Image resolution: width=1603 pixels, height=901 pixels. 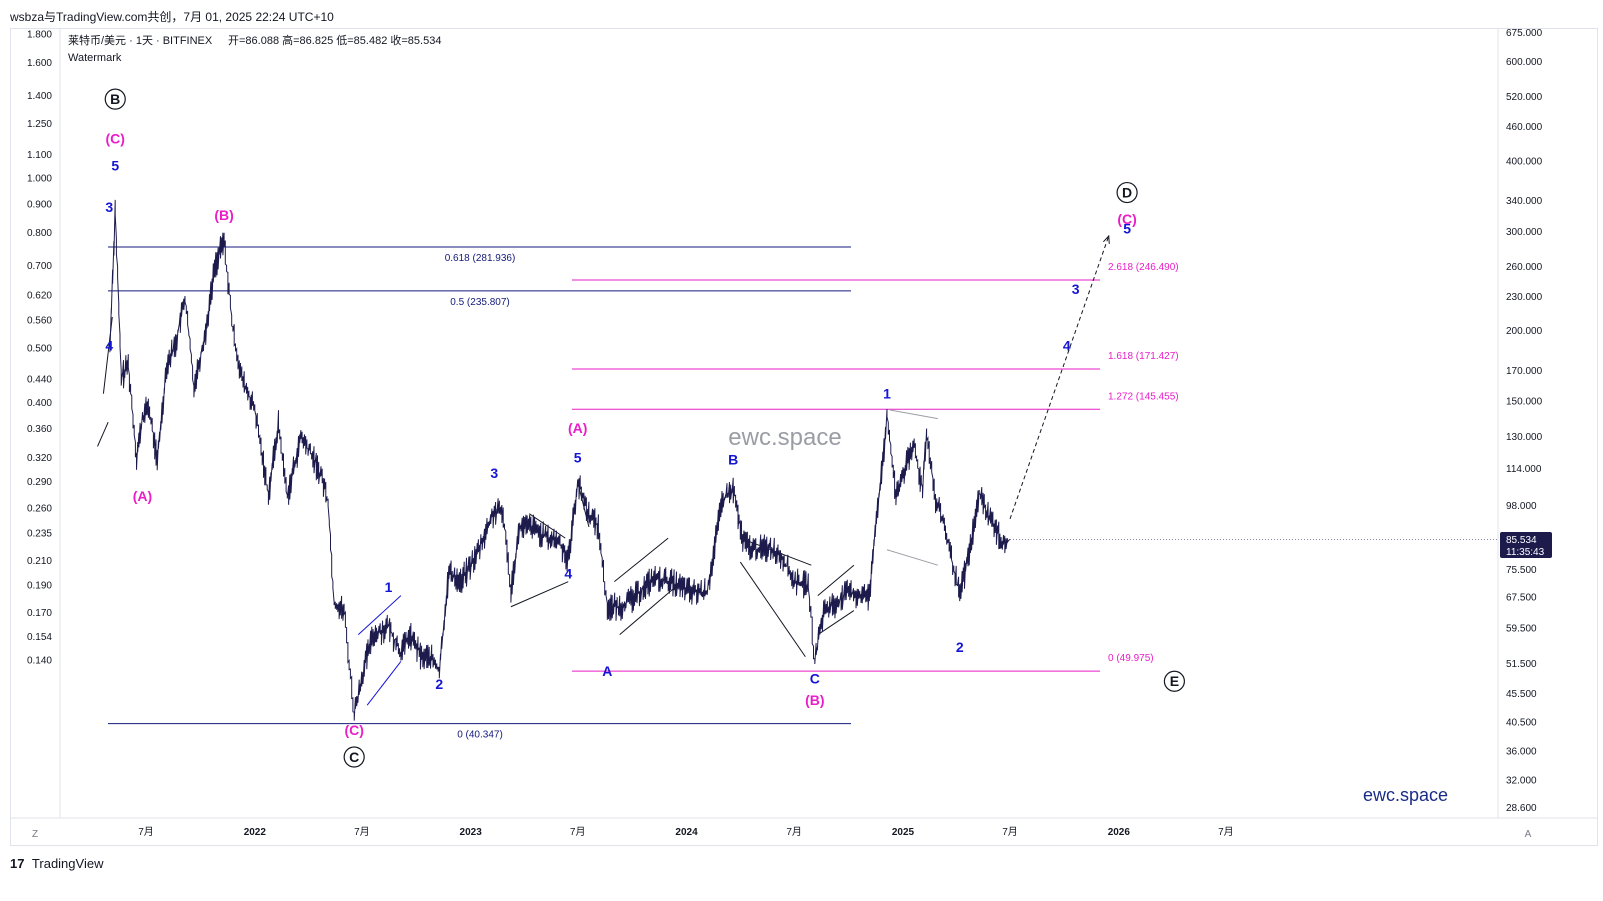 I want to click on fib-line-label: 0 (49.975), so click(x=1131, y=658).